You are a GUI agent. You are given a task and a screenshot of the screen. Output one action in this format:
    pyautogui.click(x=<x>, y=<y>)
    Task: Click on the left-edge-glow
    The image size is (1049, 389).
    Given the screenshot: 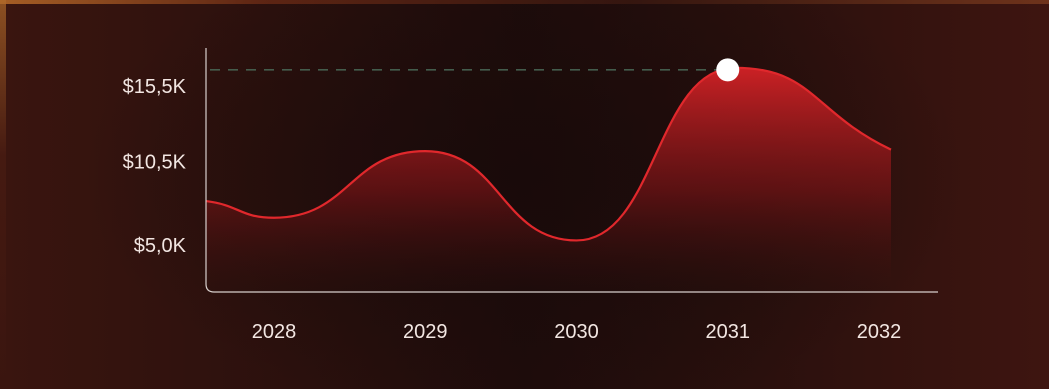 What is the action you would take?
    pyautogui.click(x=3, y=194)
    